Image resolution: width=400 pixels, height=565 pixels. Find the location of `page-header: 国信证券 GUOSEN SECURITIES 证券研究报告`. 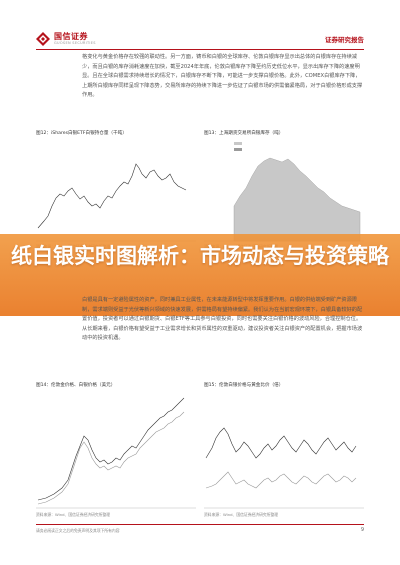

page-header: 国信证券 GUOSEN SECURITIES 证券研究报告 is located at coordinates (200, 25).